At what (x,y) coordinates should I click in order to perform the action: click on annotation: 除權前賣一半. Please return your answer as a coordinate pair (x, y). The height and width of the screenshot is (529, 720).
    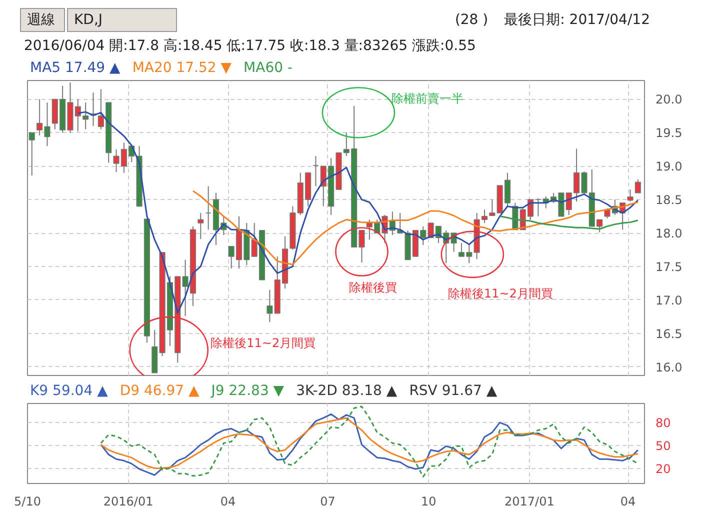
    Looking at the image, I should click on (427, 99).